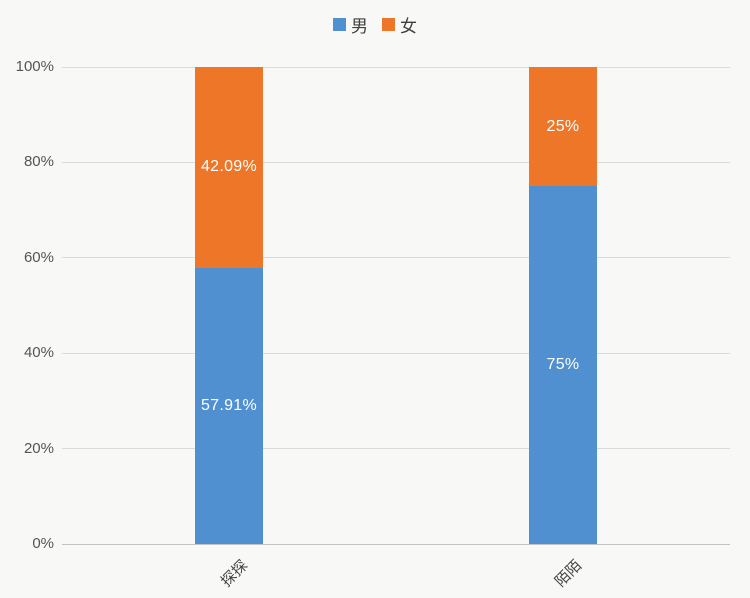 This screenshot has width=750, height=598. What do you see at coordinates (38, 448) in the screenshot?
I see `y-tick-label-20%: 20%` at bounding box center [38, 448].